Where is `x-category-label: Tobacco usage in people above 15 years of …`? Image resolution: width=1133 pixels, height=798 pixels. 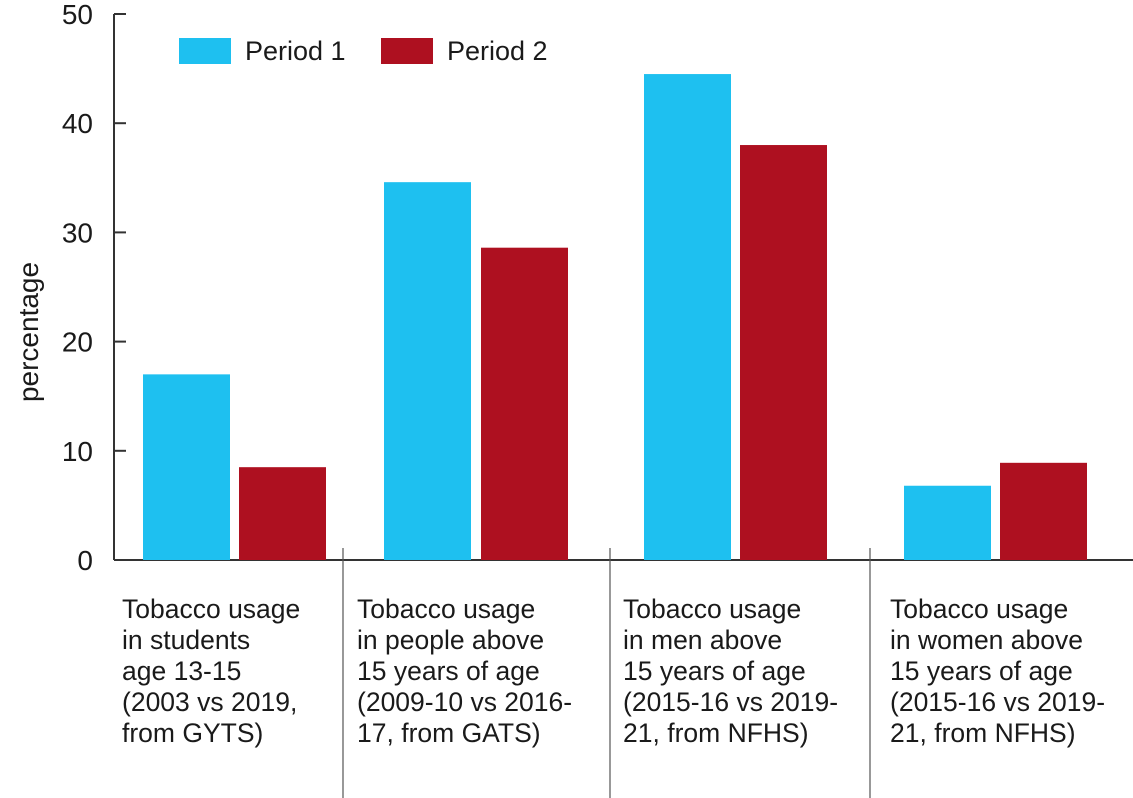
x-category-label: Tobacco usage in people above 15 years of … is located at coordinates (464, 671).